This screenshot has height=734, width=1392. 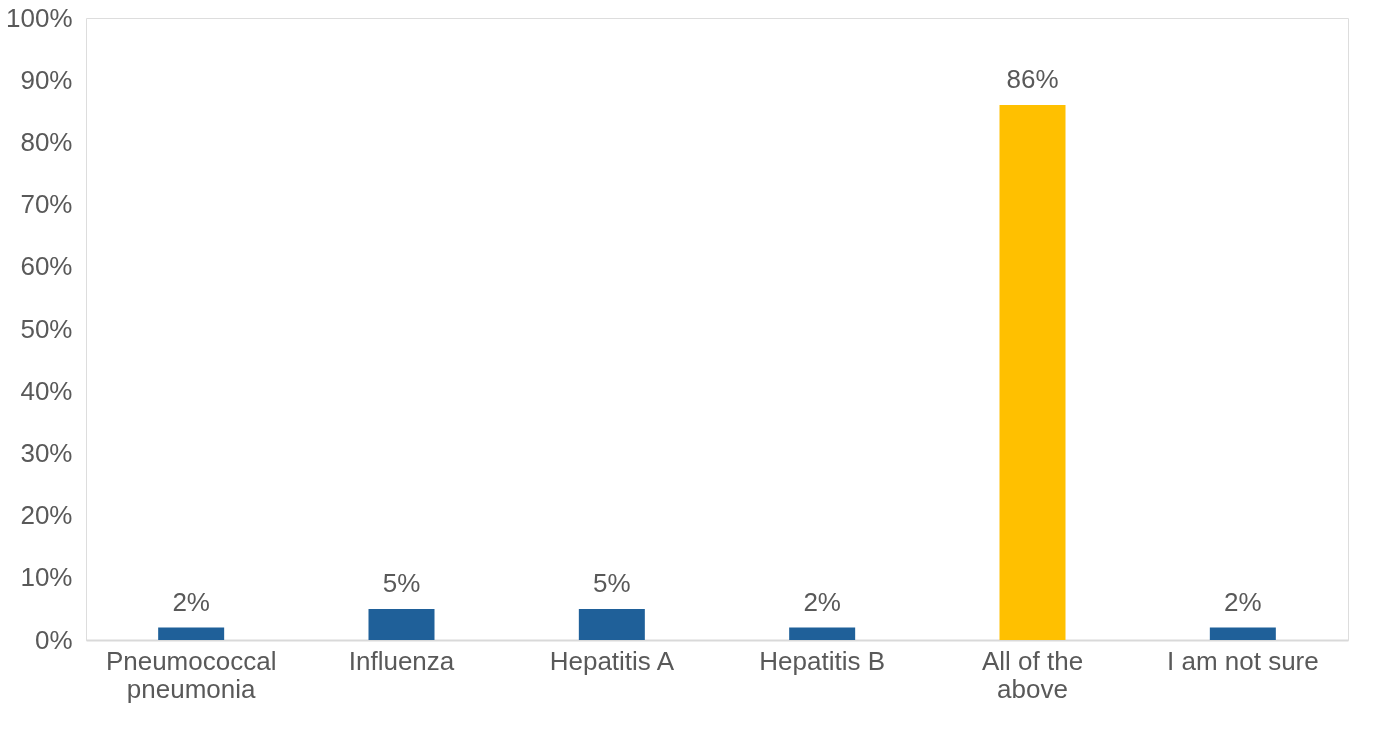 I want to click on y-tick-label: 40%, so click(x=46, y=390).